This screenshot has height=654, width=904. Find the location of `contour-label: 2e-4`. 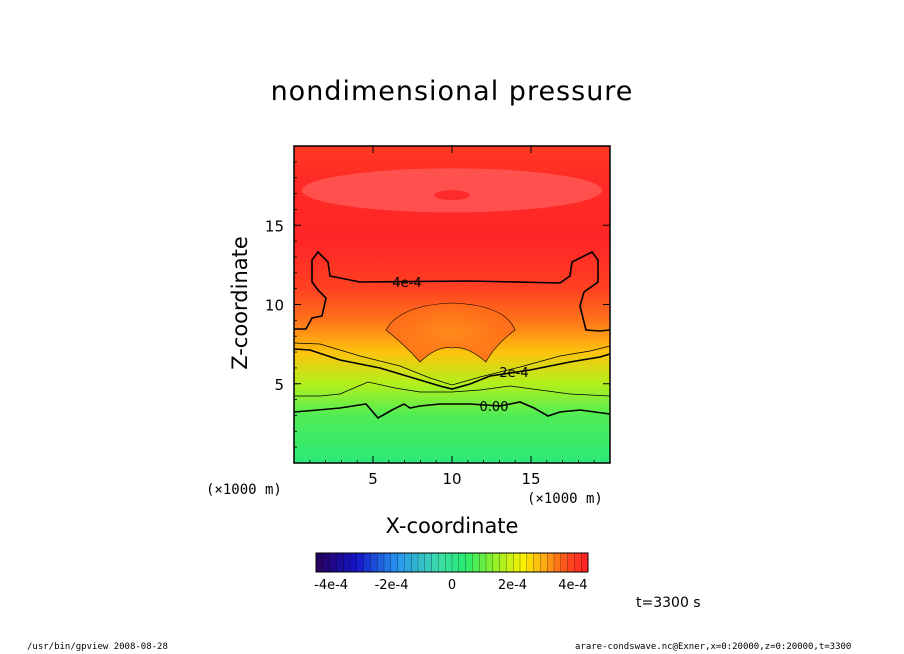

contour-label: 2e-4 is located at coordinates (513, 373).